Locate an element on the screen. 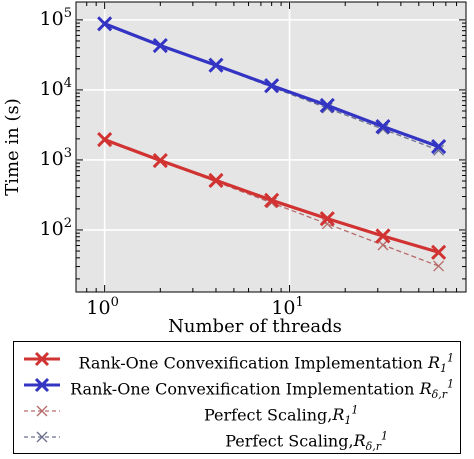  legend-label-series-3: Perfect Scaling,R11 is located at coordinates (281, 416).